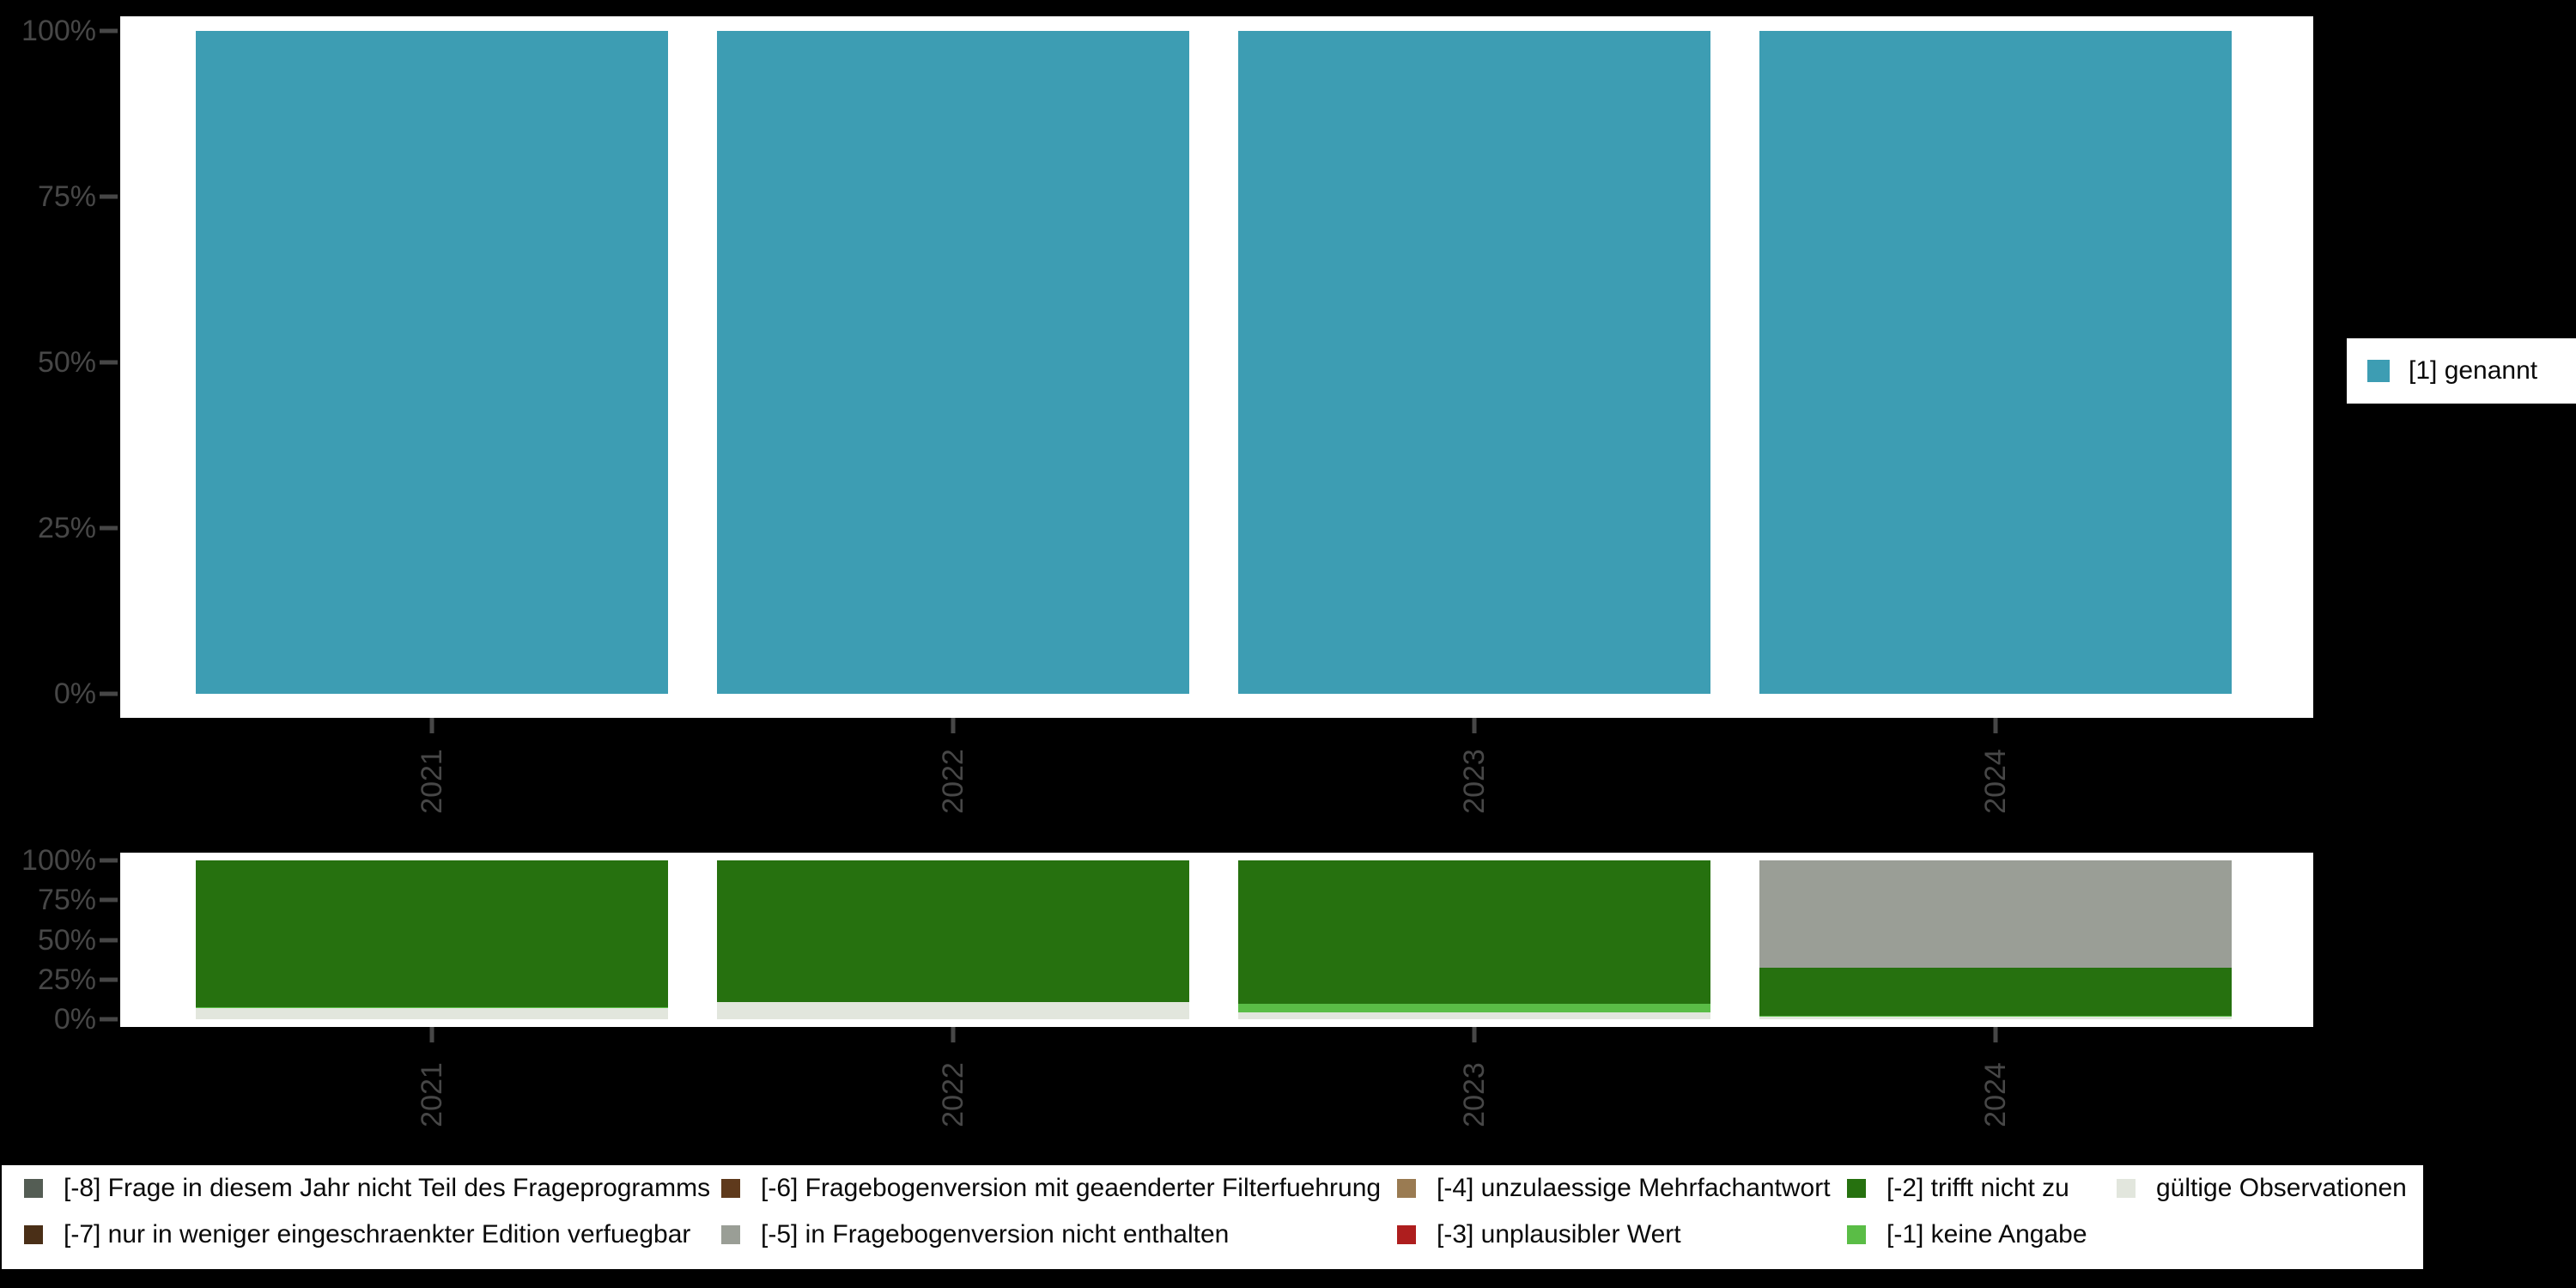  What do you see at coordinates (953, 362) in the screenshot?
I see `bar-2022-genannt` at bounding box center [953, 362].